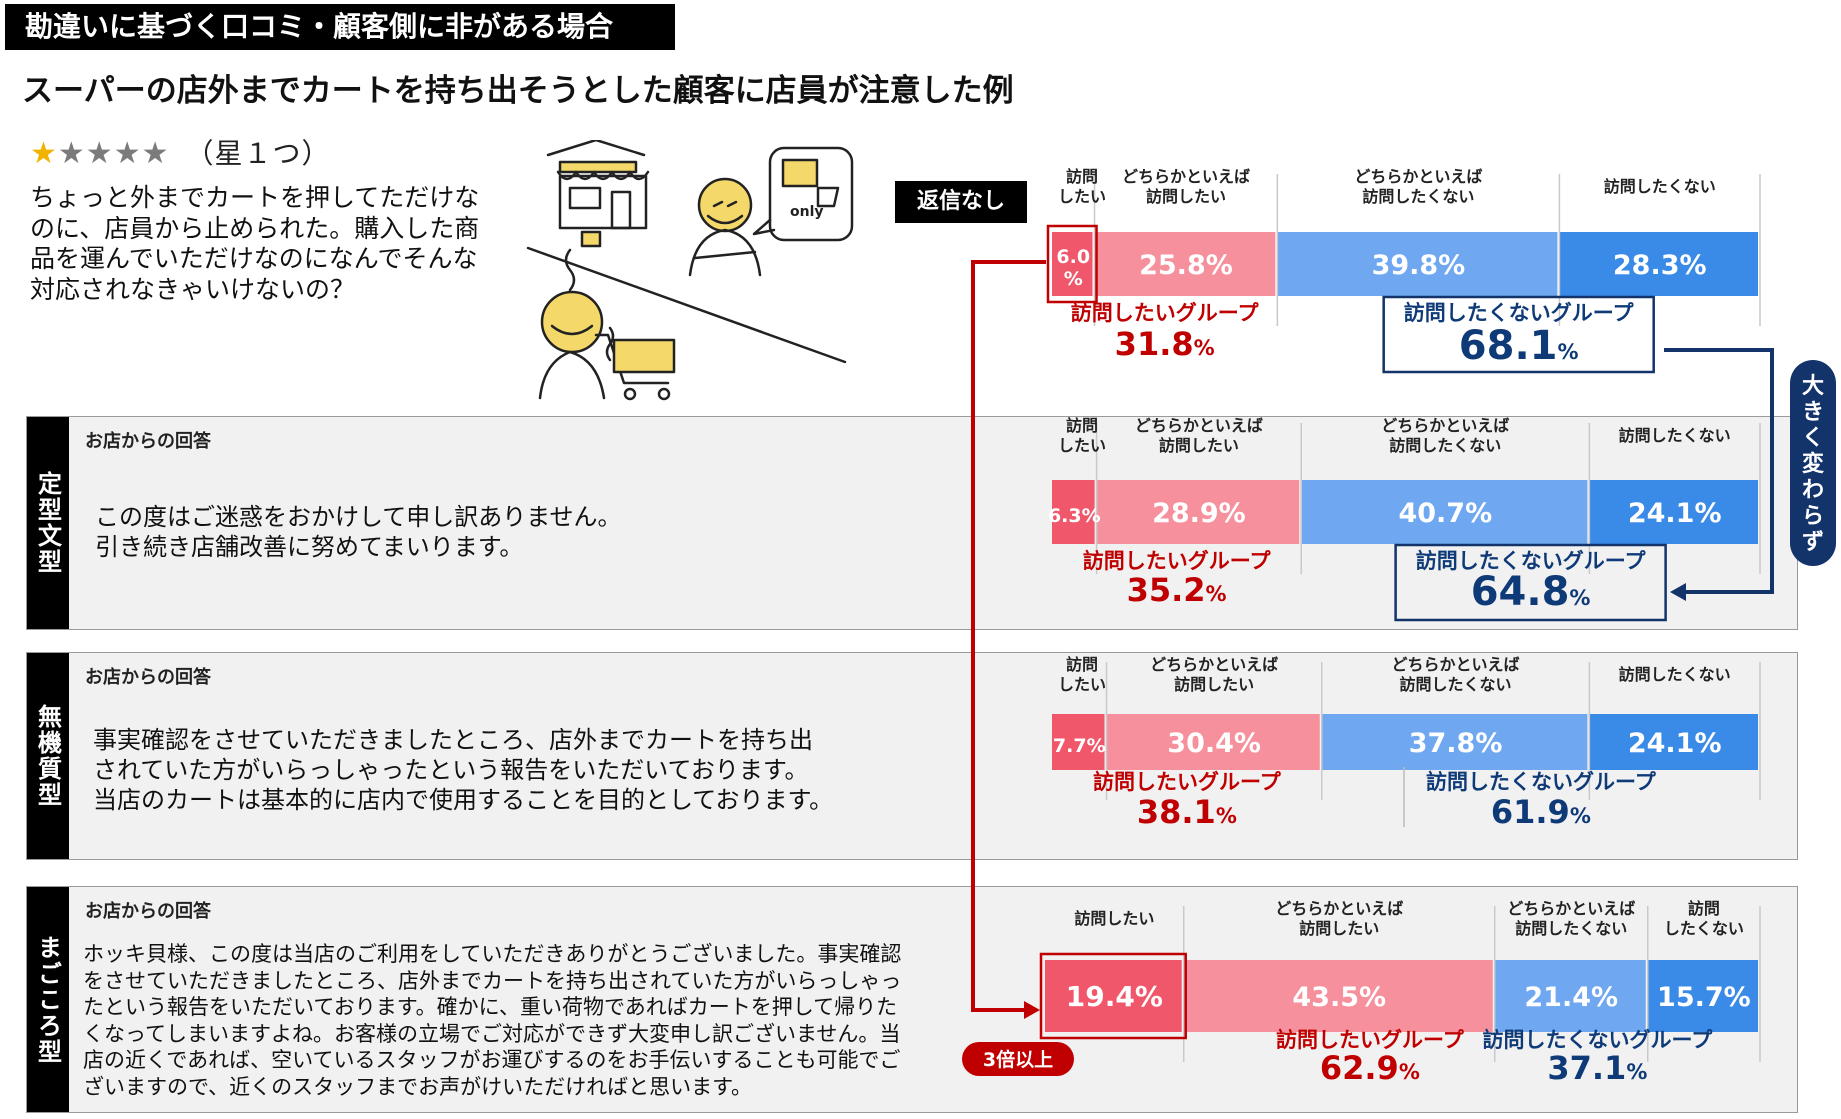 The height and width of the screenshot is (1119, 1841). I want to click on reply-line: くなってしまいますよね。お客様の立場でご対応ができず大変申し訳ございません。当, so click(492, 1033).